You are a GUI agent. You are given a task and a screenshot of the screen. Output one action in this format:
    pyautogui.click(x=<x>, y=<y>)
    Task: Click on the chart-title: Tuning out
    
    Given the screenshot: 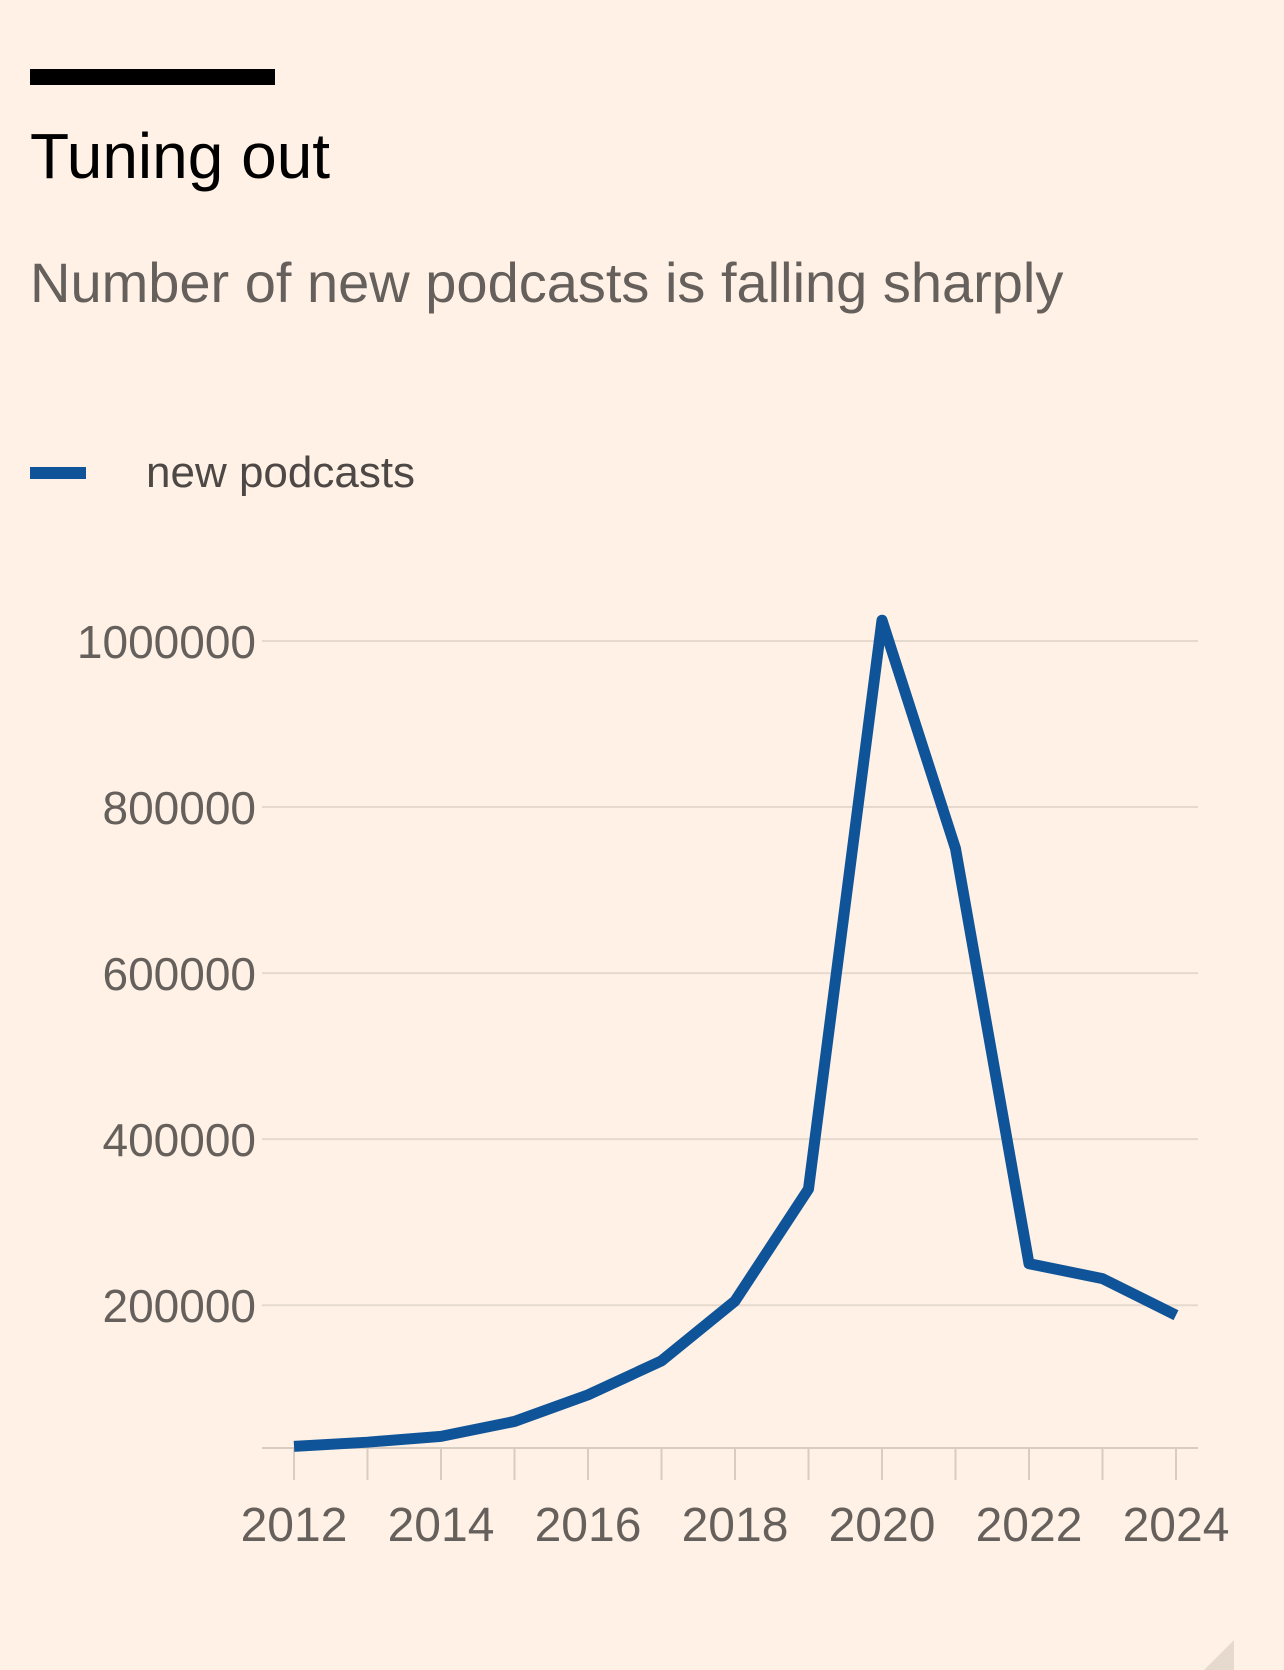 What is the action you would take?
    pyautogui.click(x=180, y=156)
    